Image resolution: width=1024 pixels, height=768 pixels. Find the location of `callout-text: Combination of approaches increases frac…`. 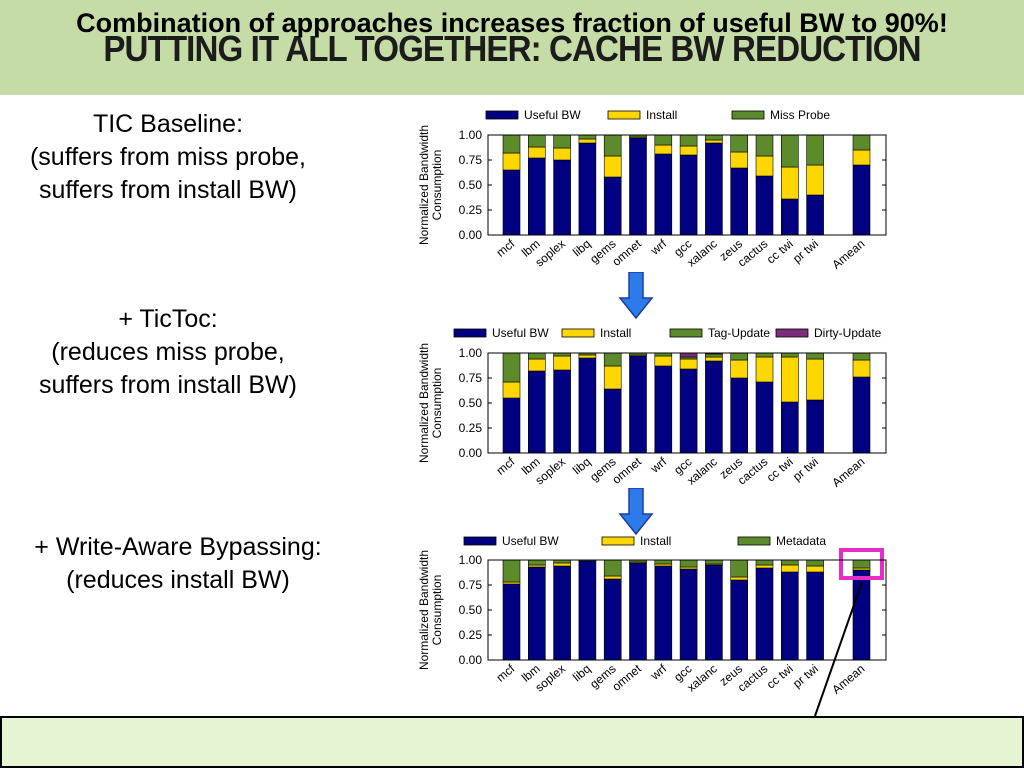

callout-text: Combination of approaches increases frac… is located at coordinates (512, 23).